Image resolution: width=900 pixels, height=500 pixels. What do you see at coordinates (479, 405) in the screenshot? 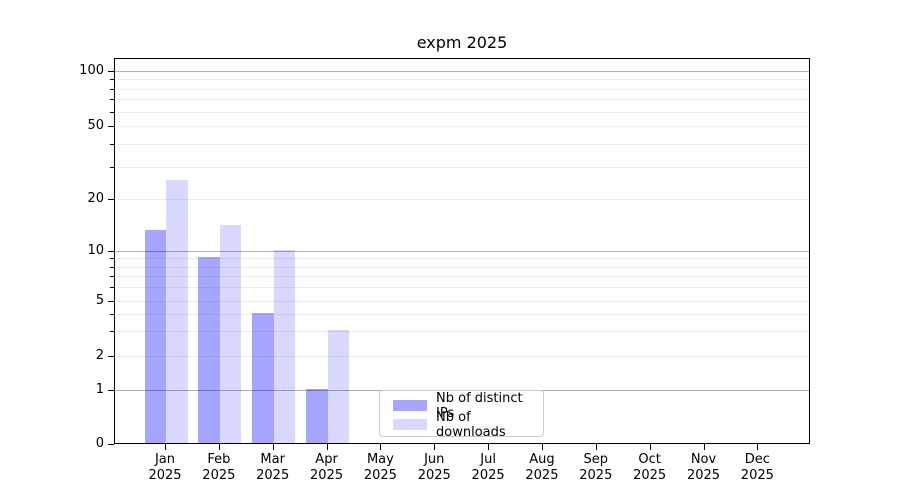
I see `legend-label-distinct-ips: Nb of distinct IPs` at bounding box center [479, 405].